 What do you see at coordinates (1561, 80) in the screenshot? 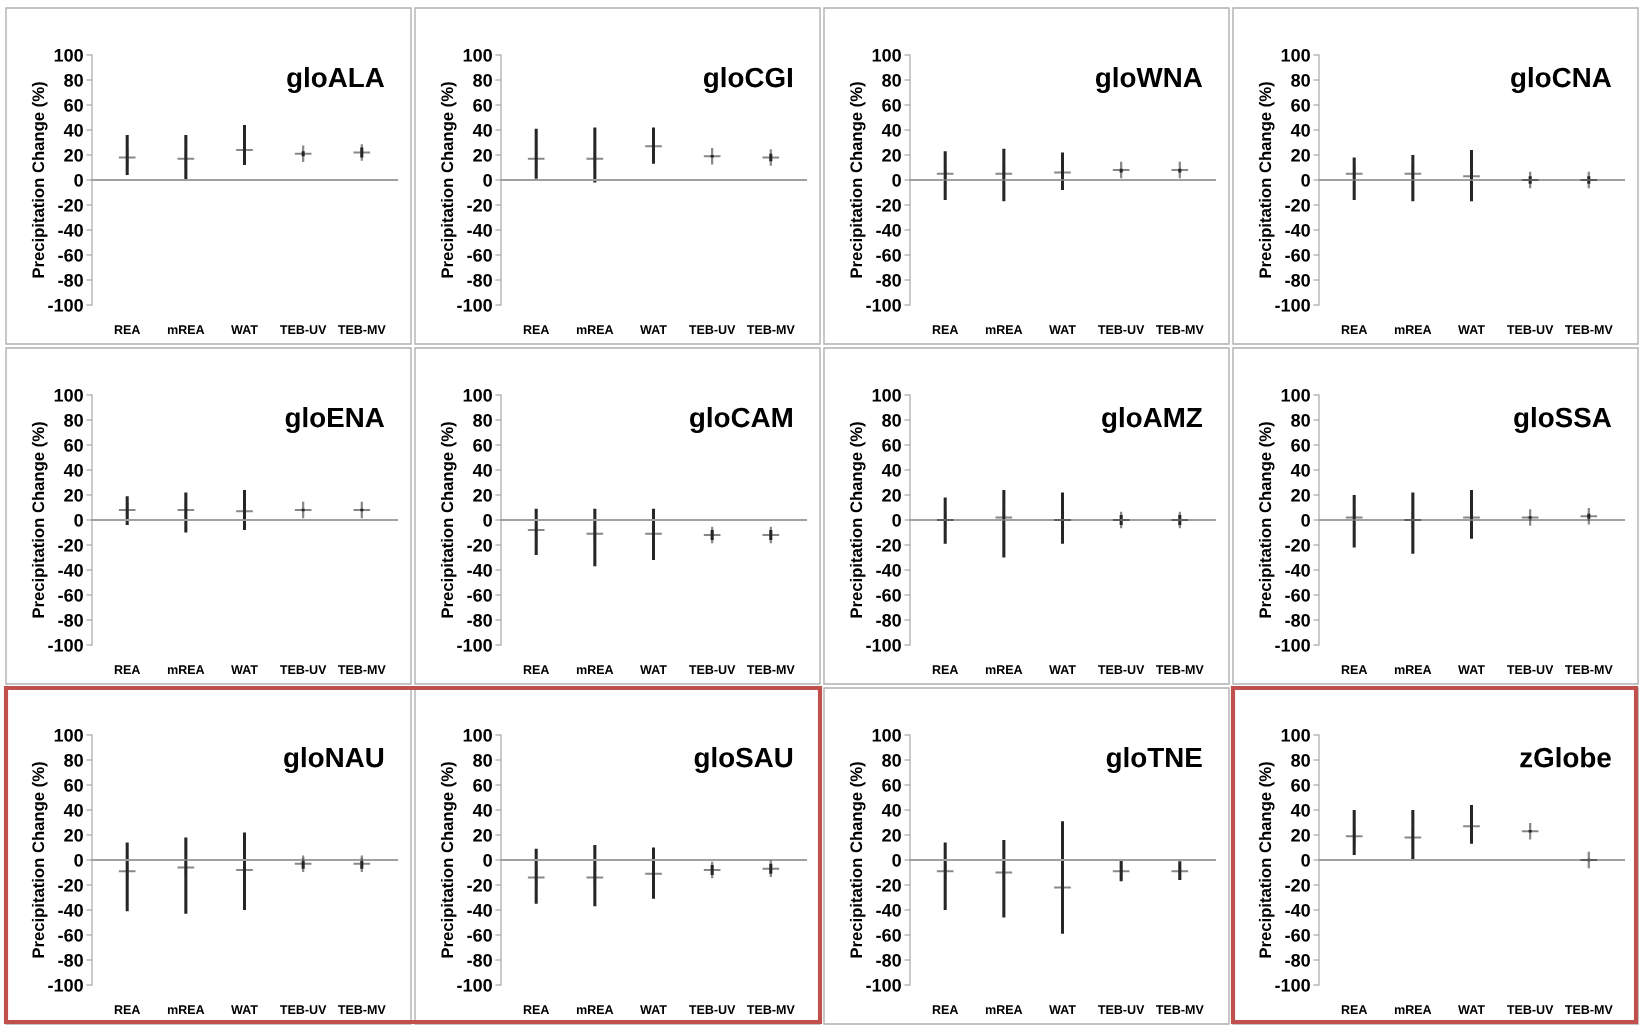
I see `chart-title: gloCNA` at bounding box center [1561, 80].